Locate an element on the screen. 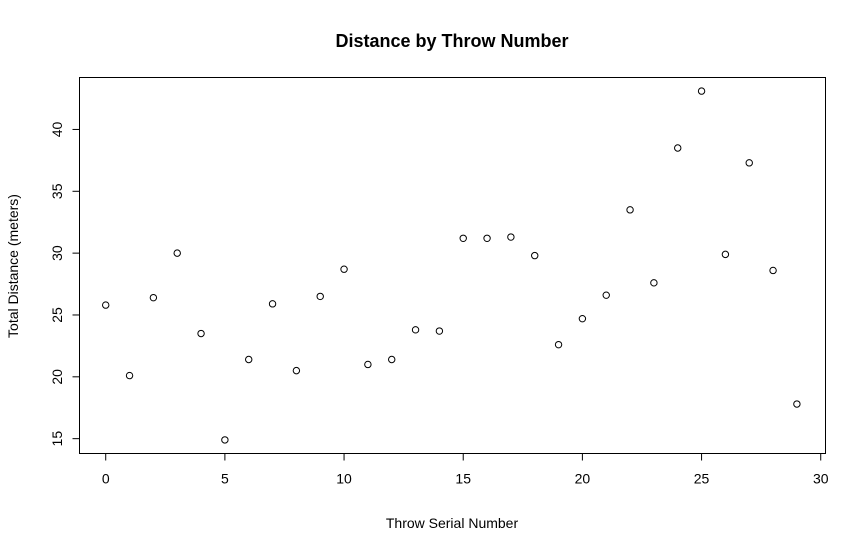 The width and height of the screenshot is (866, 553). chart-title: Distance by Throw Number is located at coordinates (451, 41).